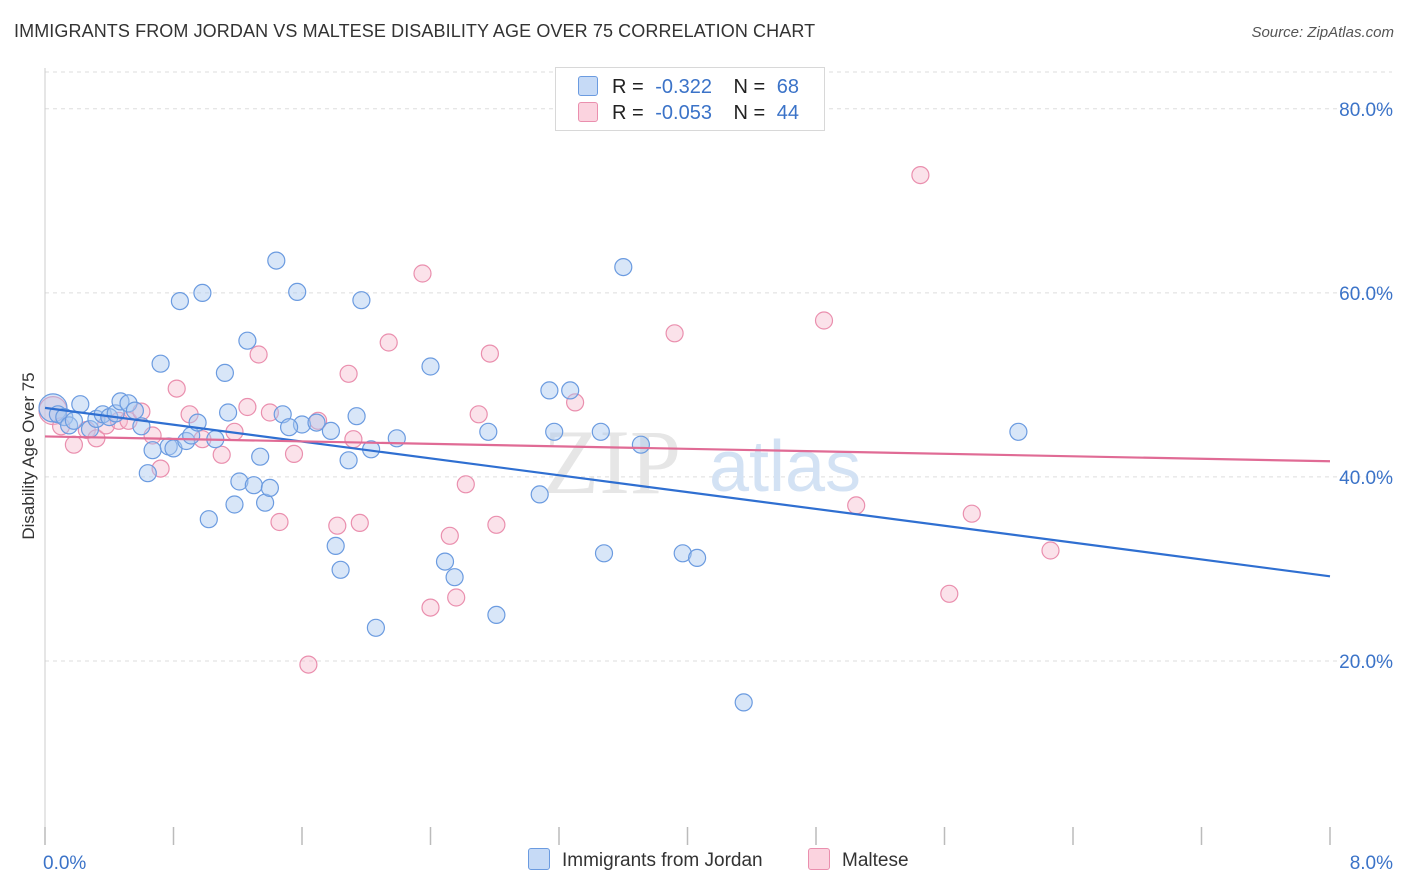  Describe the element at coordinates (1371, 863) in the screenshot. I see `x-tick-label: 8.0%` at that location.